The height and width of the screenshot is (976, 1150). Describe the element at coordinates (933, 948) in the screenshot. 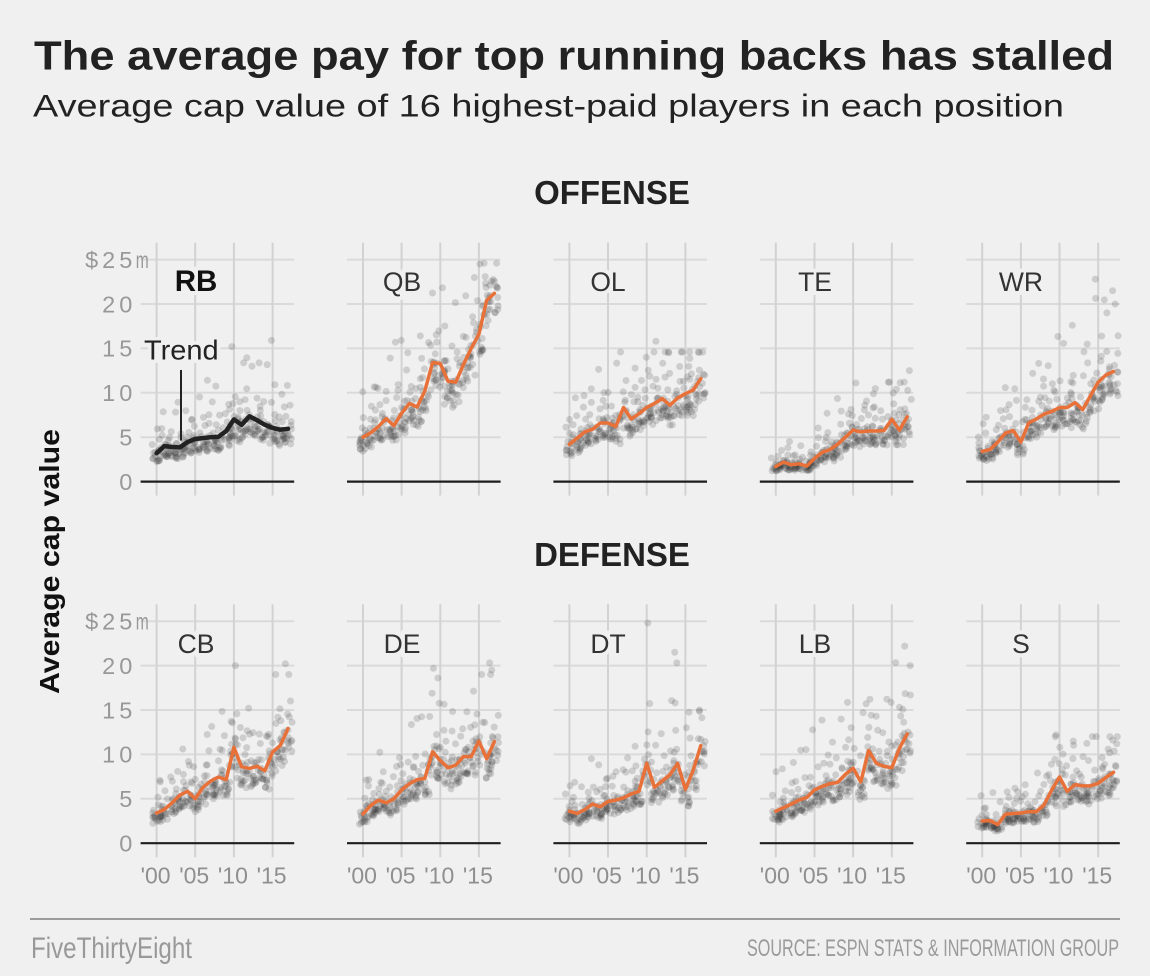

I see `svg-text:SOURCE: ESPN STATS & INFORMATI: SOURCE: ESPN STATS & INFORMATION GROUP` at that location.